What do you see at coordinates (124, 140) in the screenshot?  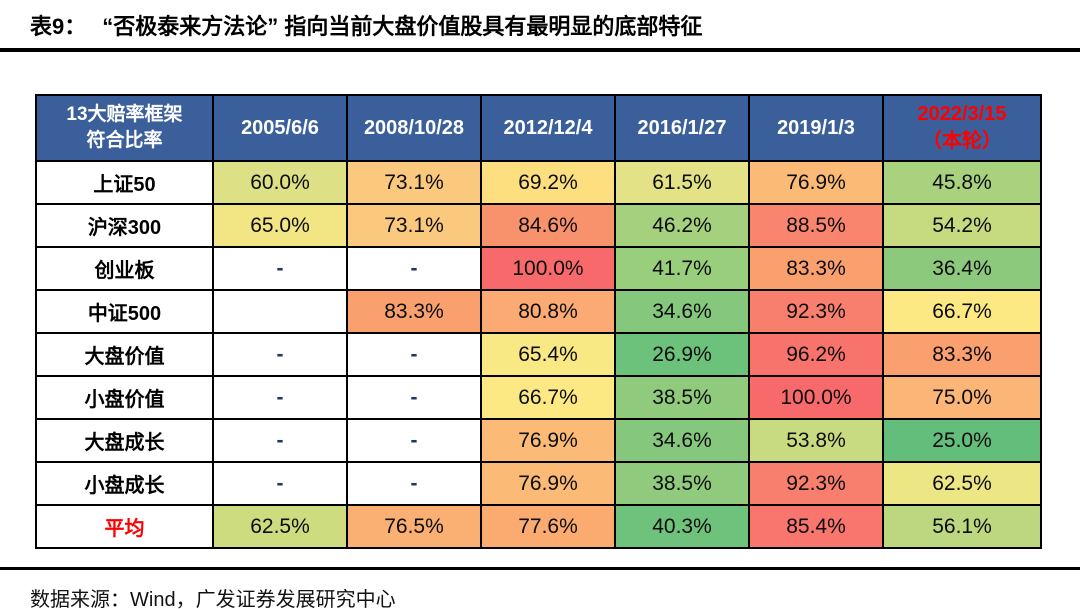 I see `corner-header-line2: 符合比率` at bounding box center [124, 140].